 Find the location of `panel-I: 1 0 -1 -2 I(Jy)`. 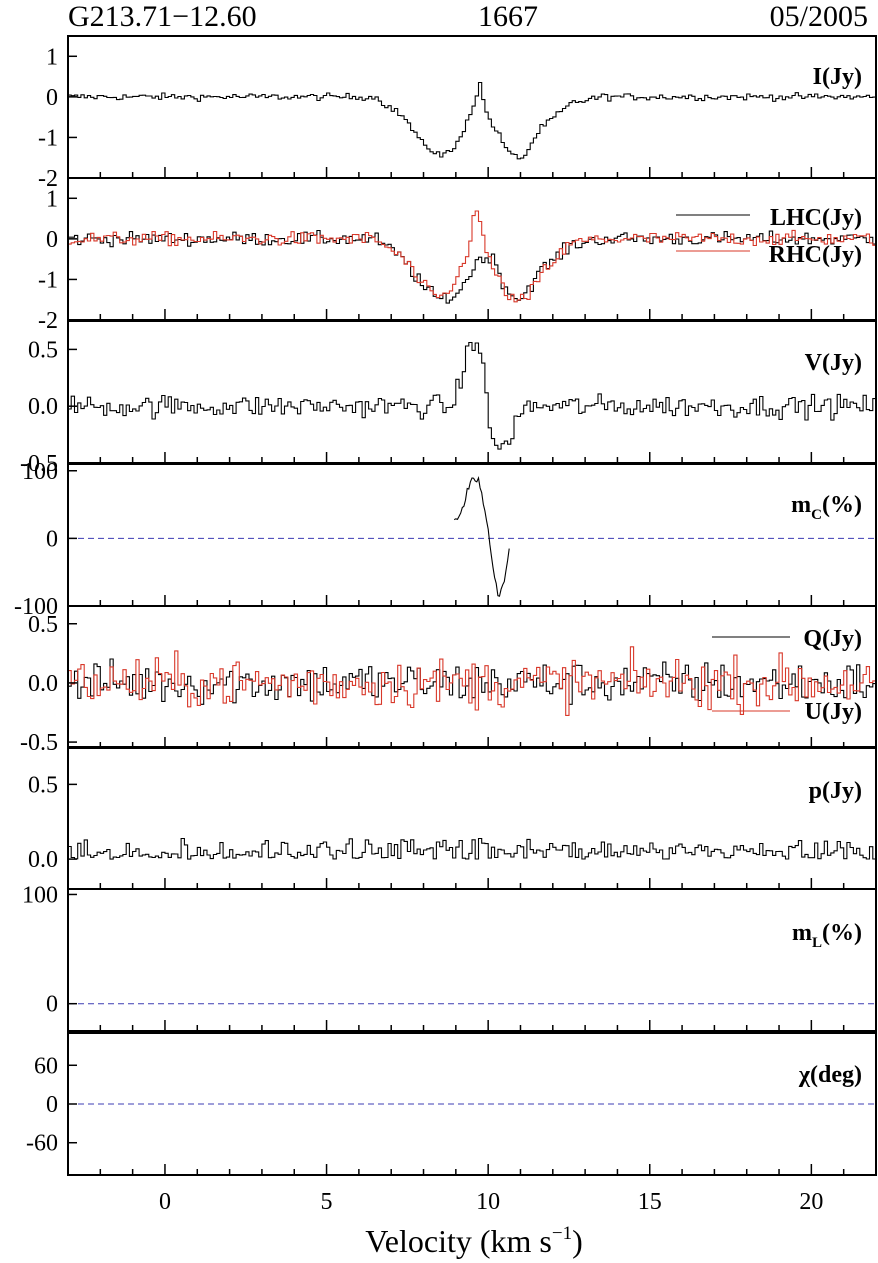

panel-I: 1 0 -1 -2 I(Jy) is located at coordinates (457, 113).